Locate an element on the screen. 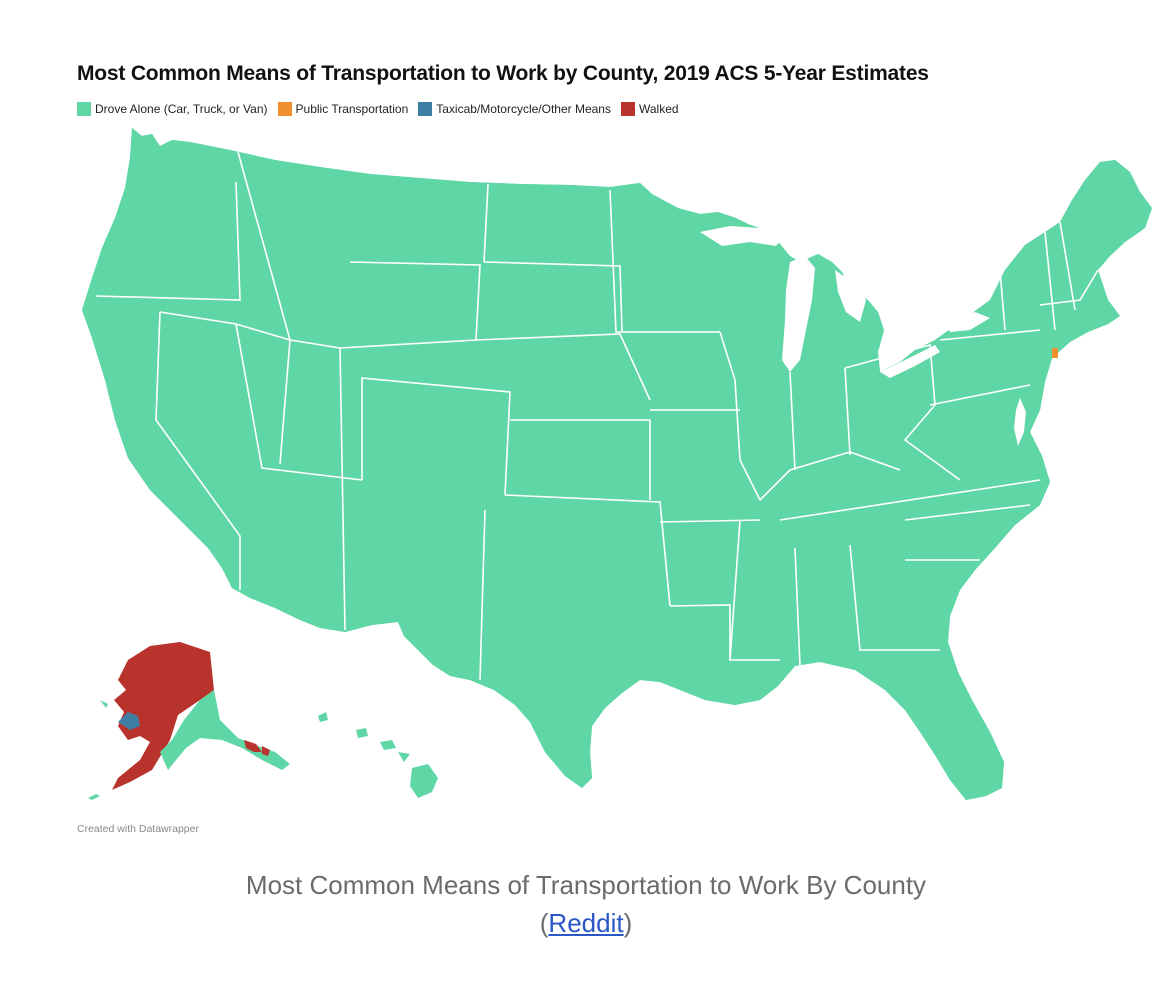 The width and height of the screenshot is (1172, 989). legend-swatch-walked is located at coordinates (627, 109).